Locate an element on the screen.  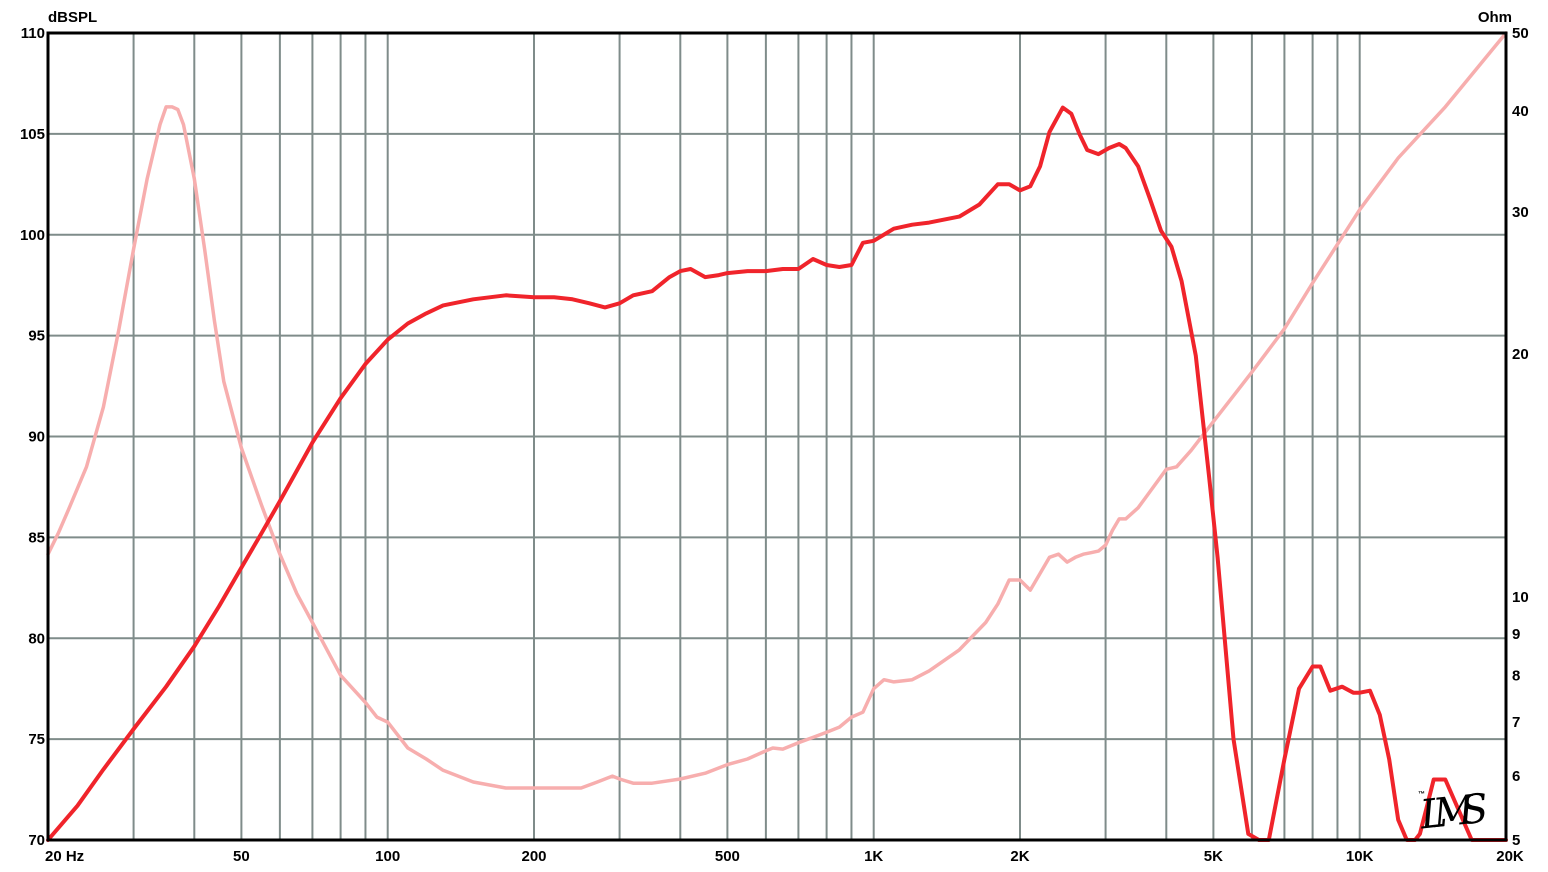
right-tick-label: 8 is located at coordinates (1516, 675).